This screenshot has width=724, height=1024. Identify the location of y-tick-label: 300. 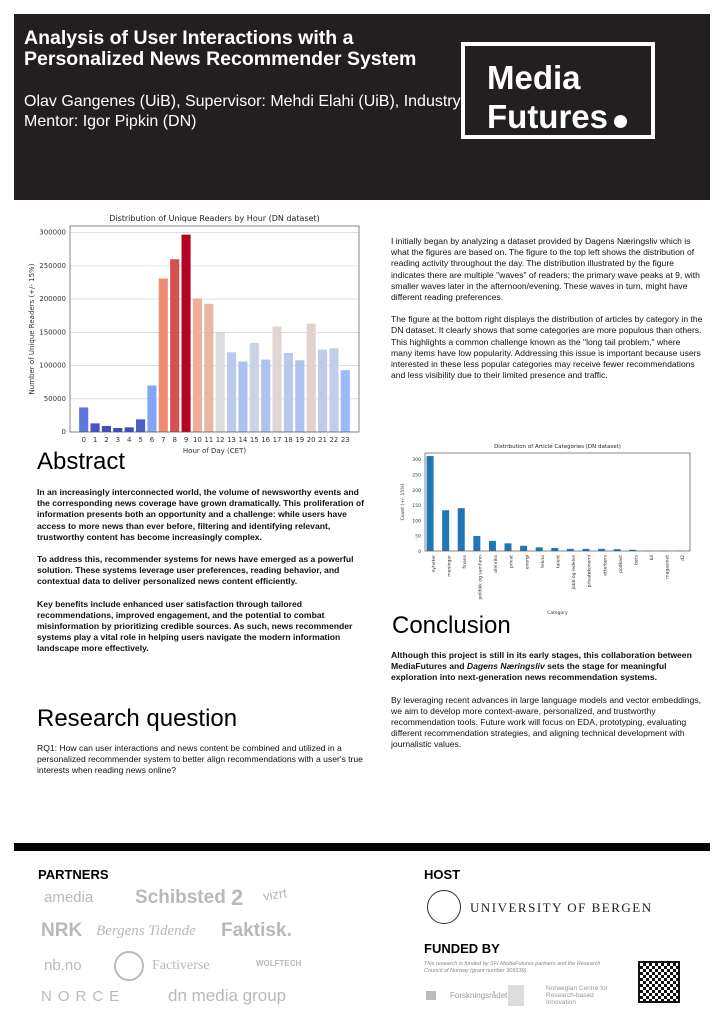
(416, 460).